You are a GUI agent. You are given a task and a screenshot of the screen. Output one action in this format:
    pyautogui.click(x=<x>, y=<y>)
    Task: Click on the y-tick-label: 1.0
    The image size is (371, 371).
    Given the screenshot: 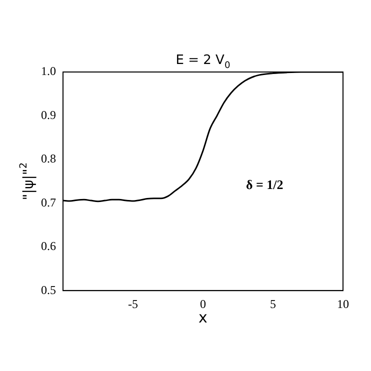 What is the action you would take?
    pyautogui.click(x=48, y=71)
    